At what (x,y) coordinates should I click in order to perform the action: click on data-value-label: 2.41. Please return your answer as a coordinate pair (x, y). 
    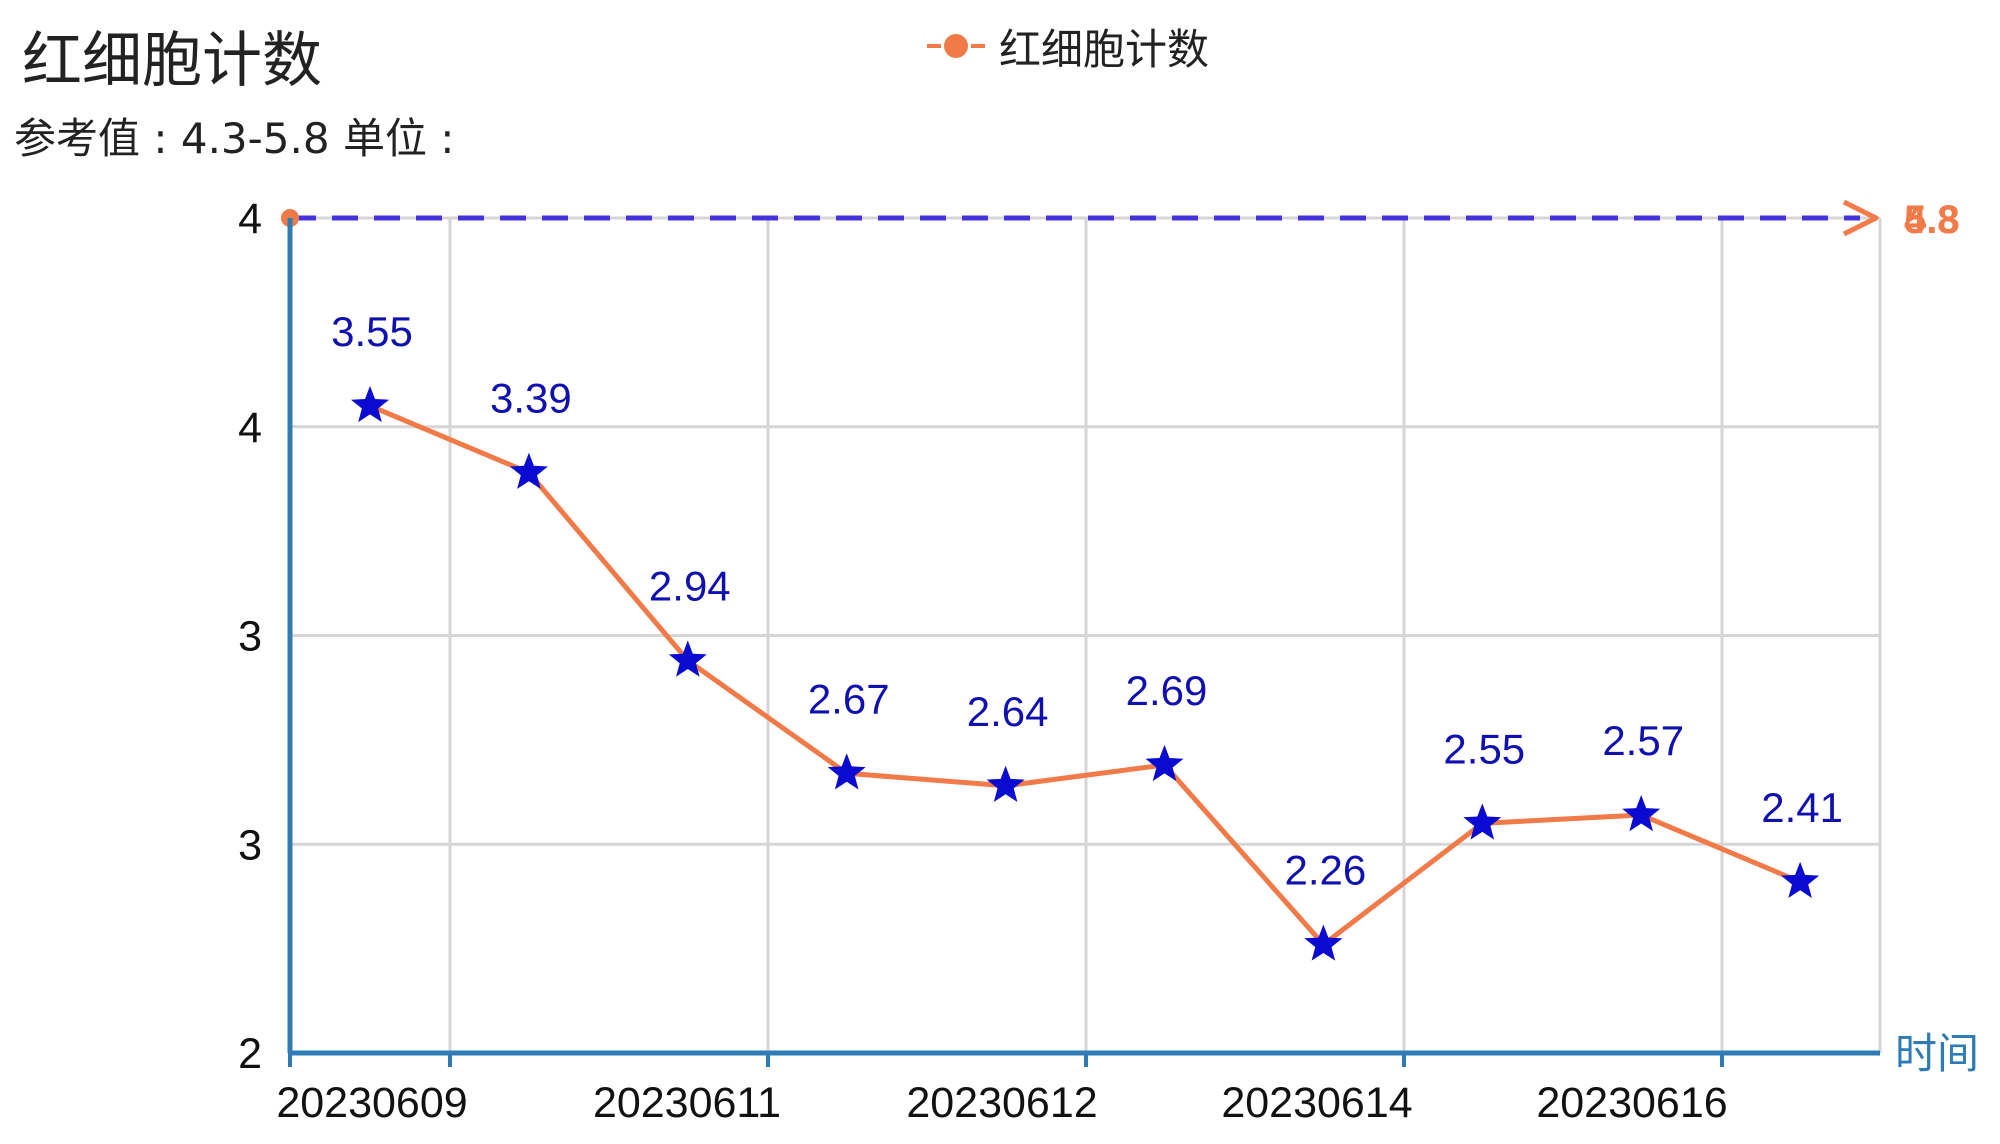
    Looking at the image, I should click on (1802, 807).